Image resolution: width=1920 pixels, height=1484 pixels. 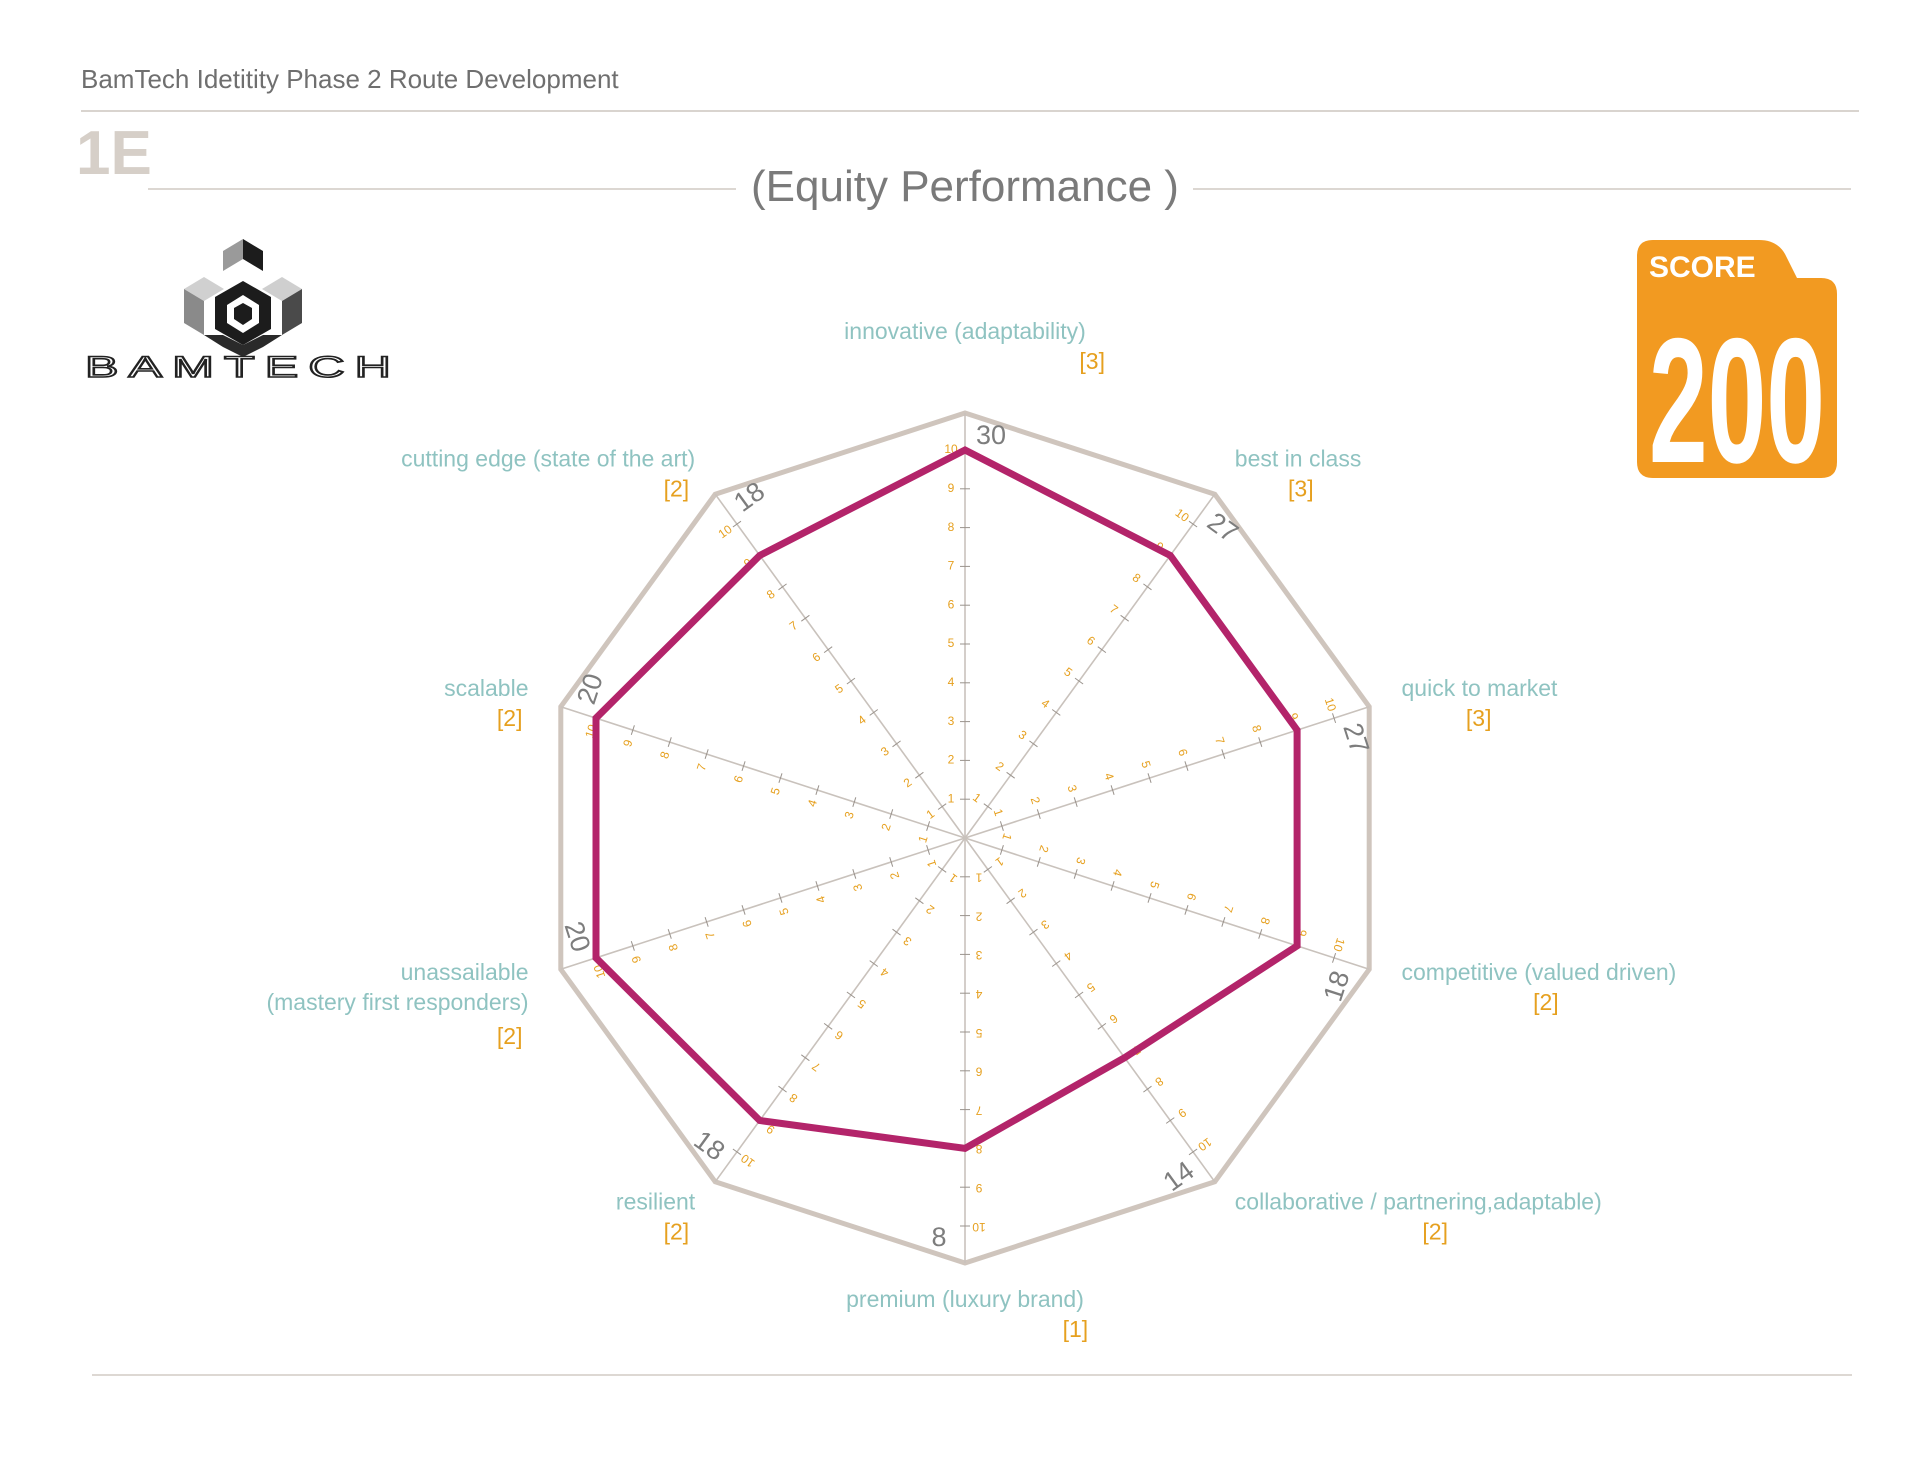 I want to click on title-divider-left, so click(x=442, y=189).